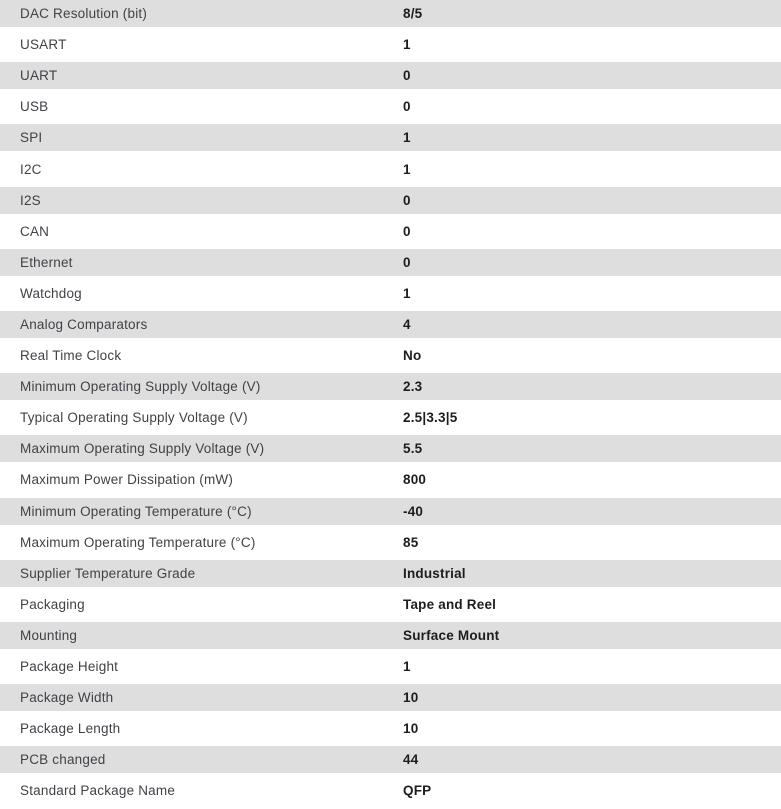  What do you see at coordinates (390, 480) in the screenshot?
I see `table-row: Maximum Power Dissipation (mW) 800` at bounding box center [390, 480].